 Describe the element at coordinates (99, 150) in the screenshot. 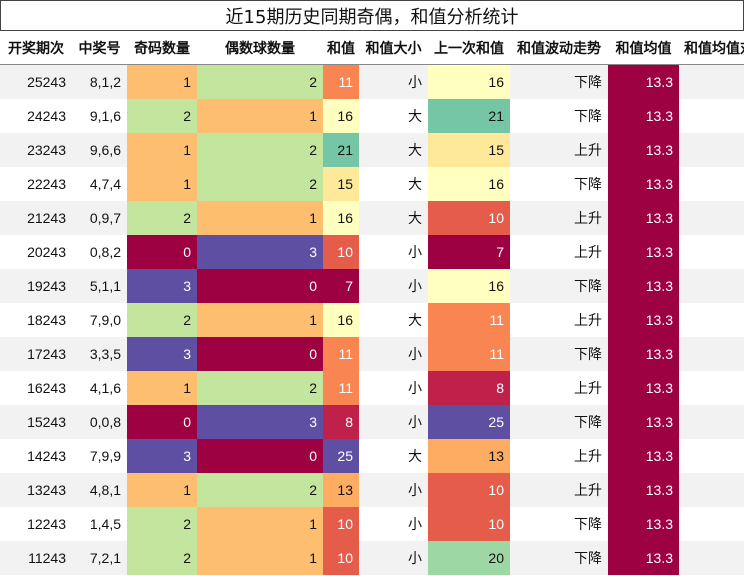

I see `cell-numbers: 9,6,6` at that location.